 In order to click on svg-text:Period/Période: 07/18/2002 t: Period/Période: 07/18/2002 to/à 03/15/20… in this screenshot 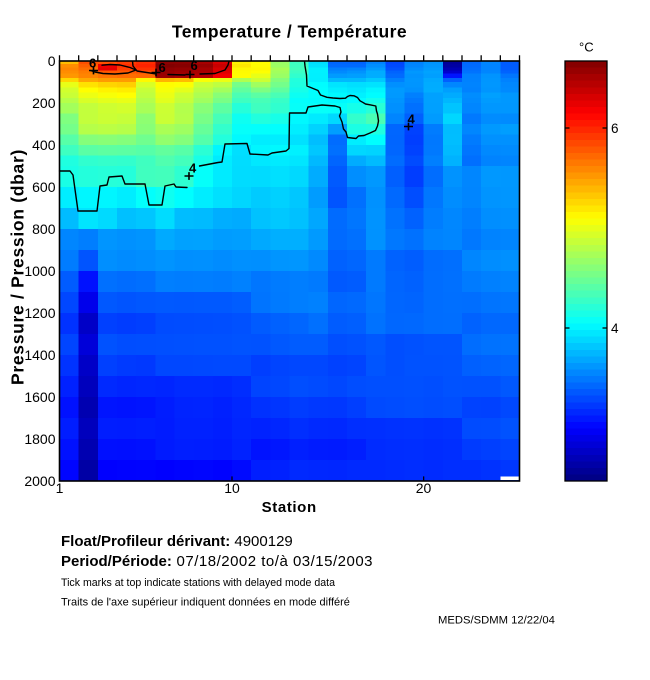, I will do `click(217, 561)`.